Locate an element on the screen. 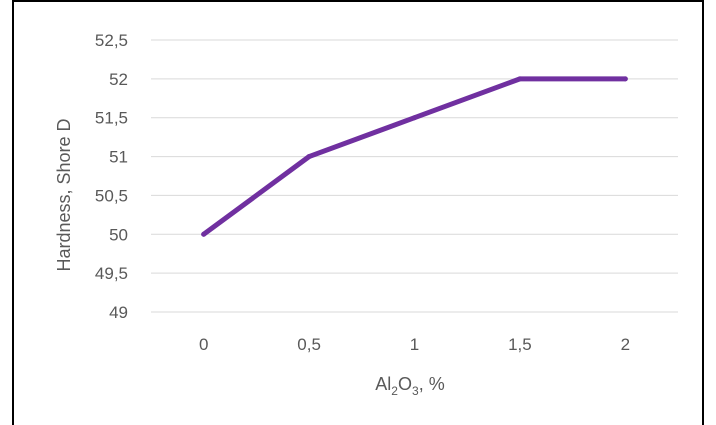 The width and height of the screenshot is (716, 425). y-tick-label: 49,5 is located at coordinates (111, 273).